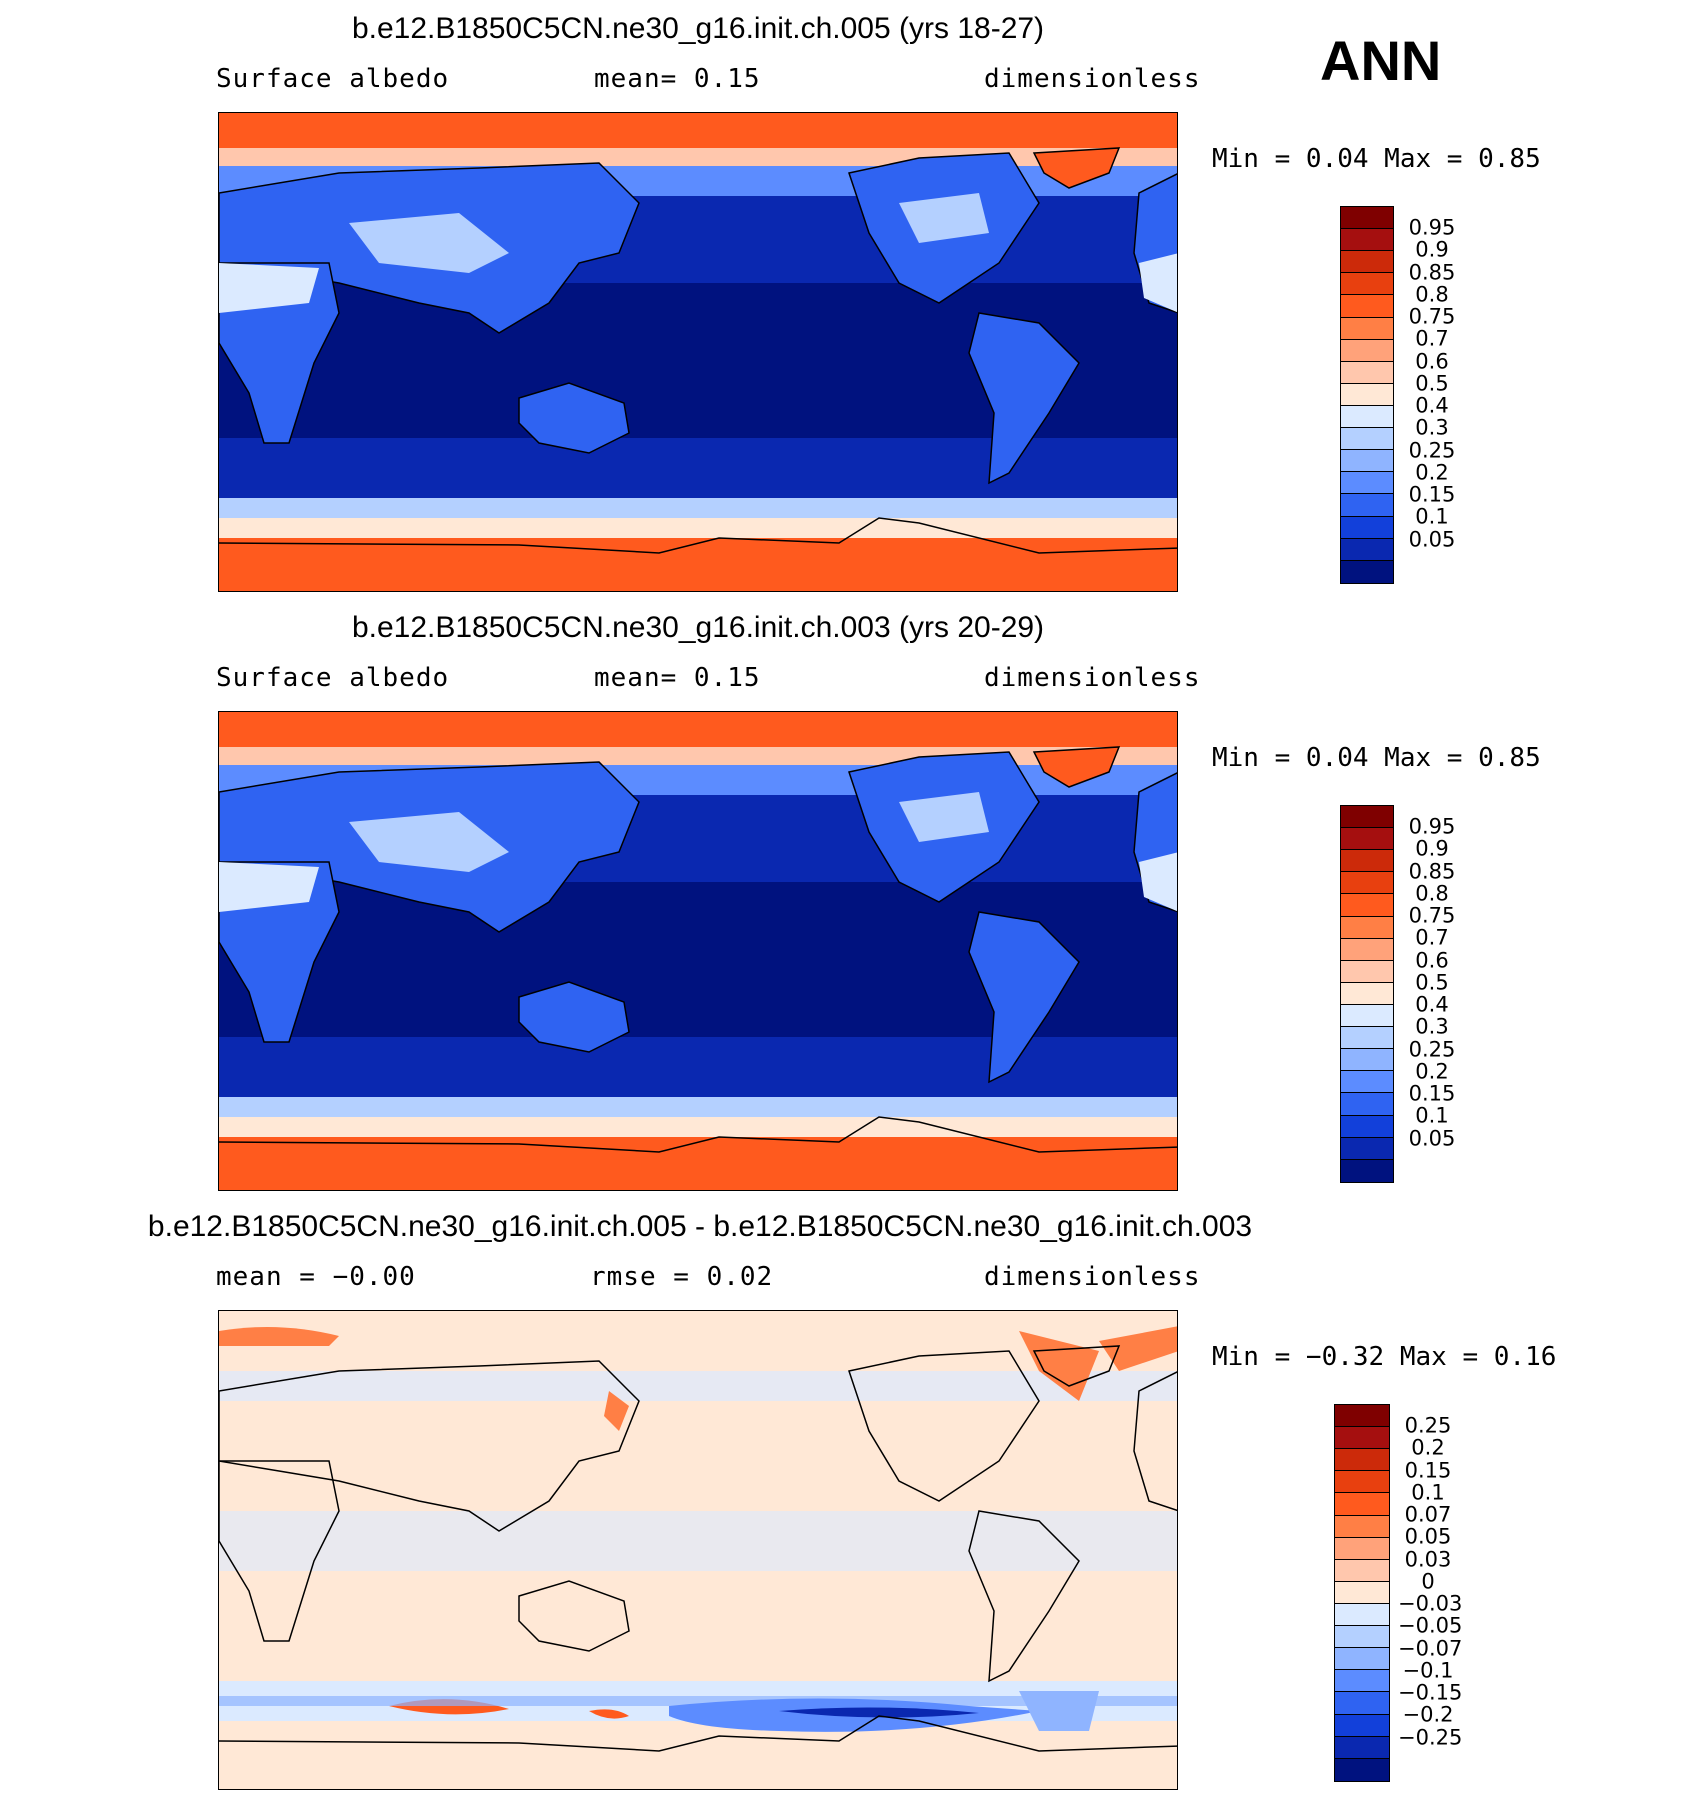 The width and height of the screenshot is (1699, 1803). Describe the element at coordinates (333, 79) in the screenshot. I see `panel-1-variable-label: Surface albedo` at that location.